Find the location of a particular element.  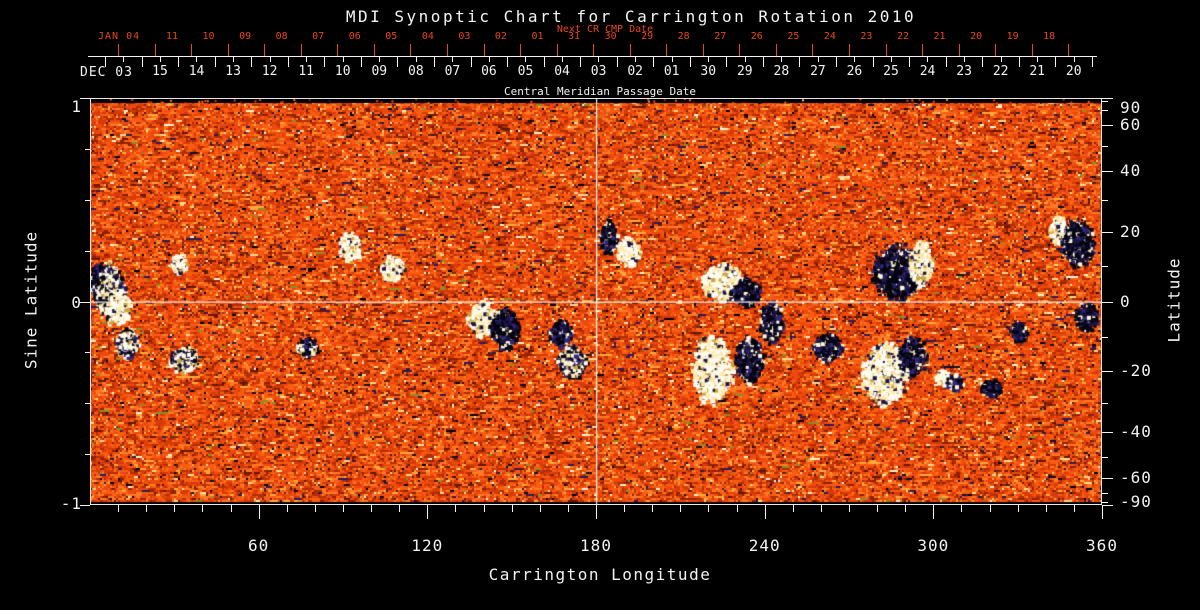

top-axis-line is located at coordinates (592, 56).